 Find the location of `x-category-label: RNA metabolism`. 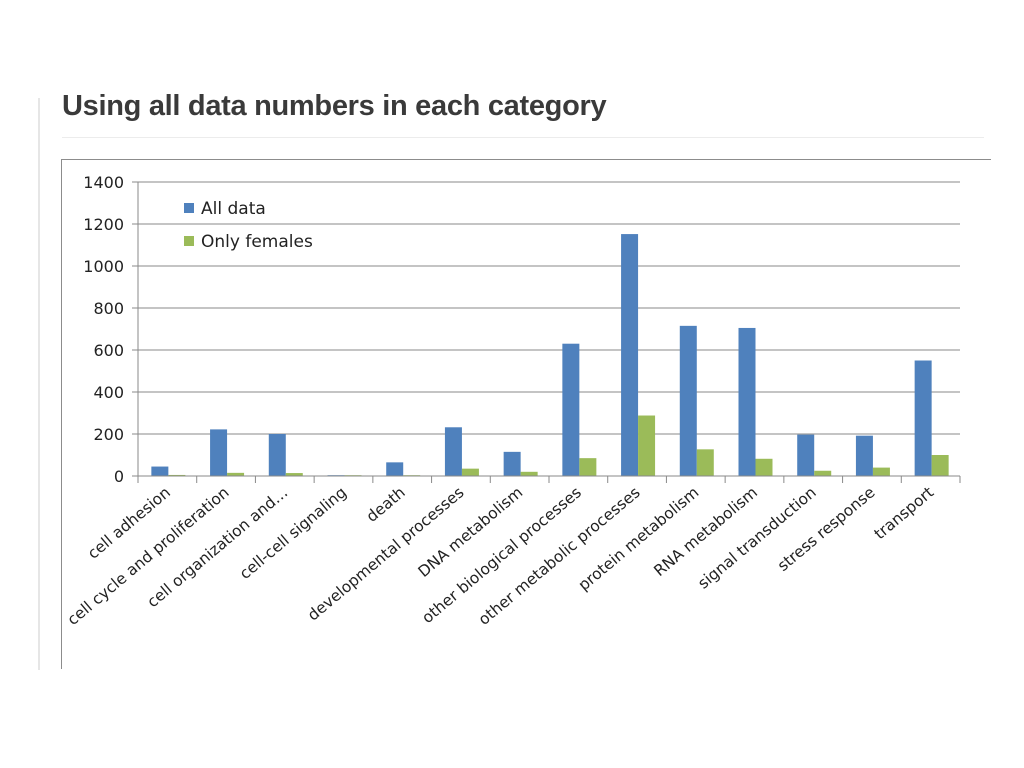

x-category-label: RNA metabolism is located at coordinates (706, 531).